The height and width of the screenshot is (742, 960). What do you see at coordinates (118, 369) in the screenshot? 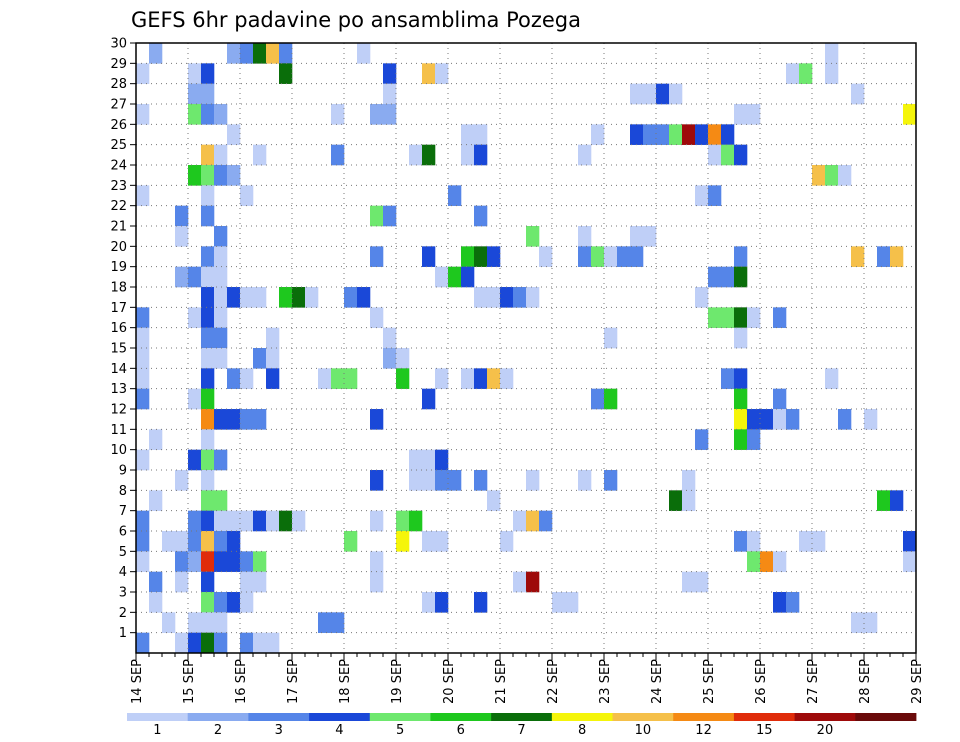
I see `y-tick-label: 14` at bounding box center [118, 369].